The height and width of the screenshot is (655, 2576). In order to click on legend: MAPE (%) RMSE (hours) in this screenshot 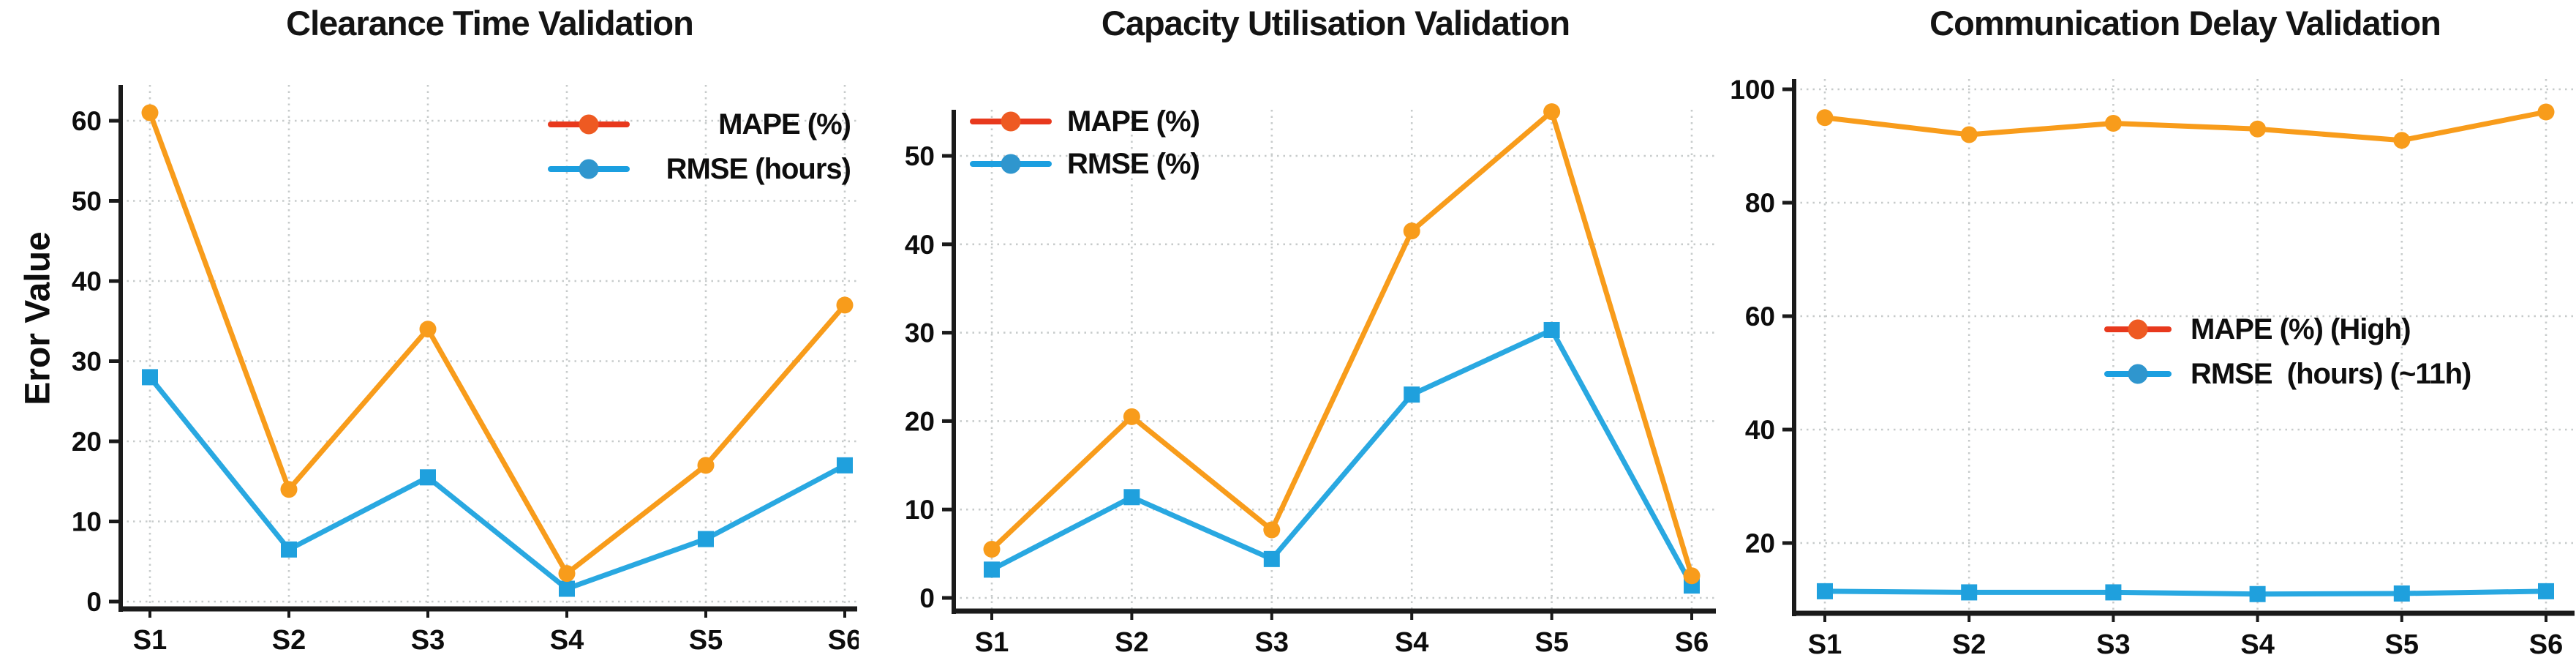, I will do `click(699, 147)`.